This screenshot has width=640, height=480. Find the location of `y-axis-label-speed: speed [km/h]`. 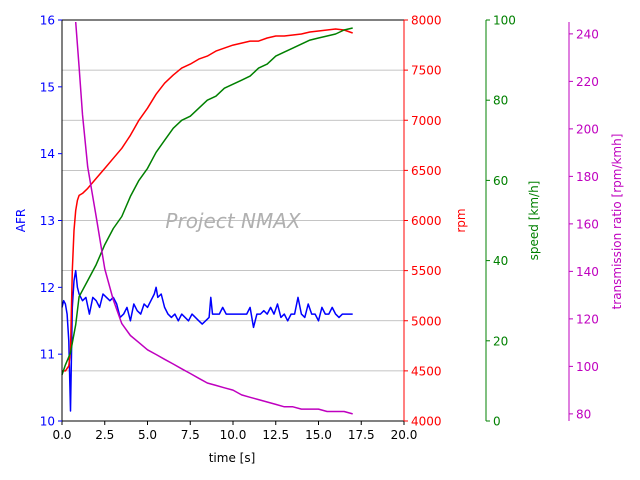

y-axis-label-speed: speed [km/h] is located at coordinates (534, 221).